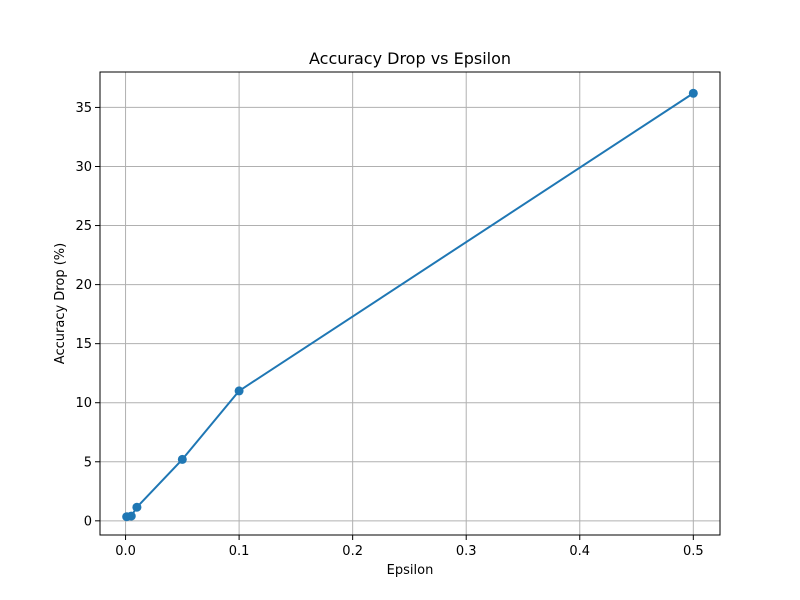 The height and width of the screenshot is (600, 800). Describe the element at coordinates (352, 551) in the screenshot. I see `x-tick-label: 0.2` at that location.